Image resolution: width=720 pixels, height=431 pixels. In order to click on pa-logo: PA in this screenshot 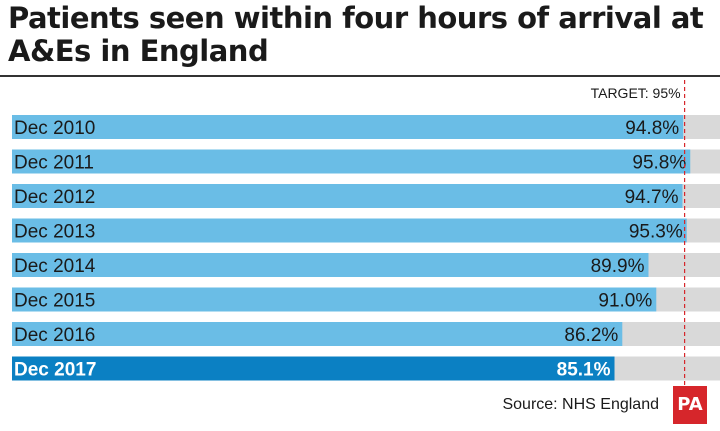, I will do `click(690, 405)`.